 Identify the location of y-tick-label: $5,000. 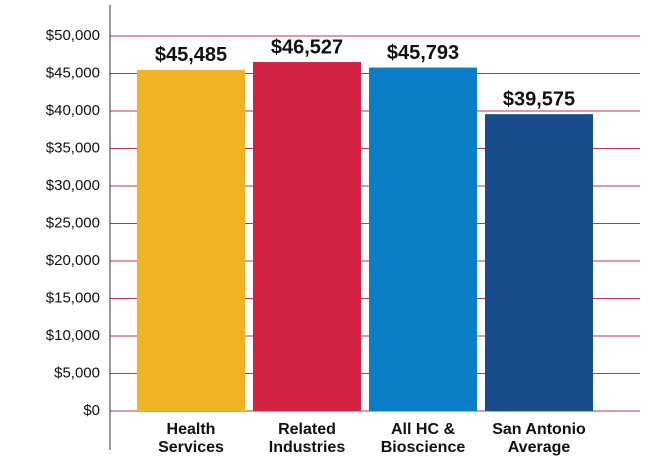
(77, 372).